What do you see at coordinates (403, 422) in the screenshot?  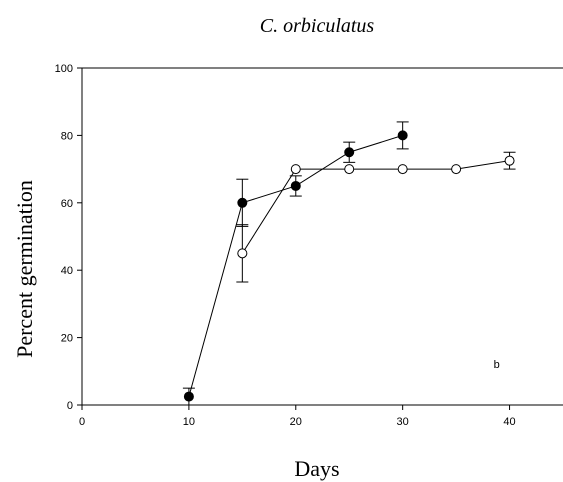 I see `x-tick-label: 30` at bounding box center [403, 422].